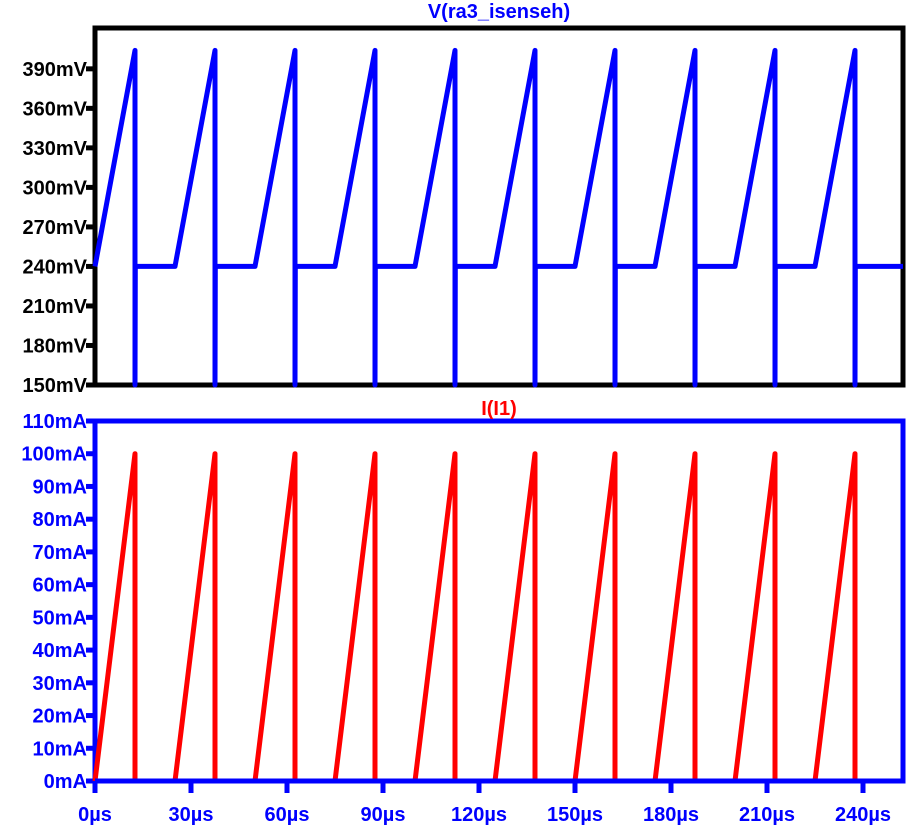 The height and width of the screenshot is (829, 912). What do you see at coordinates (55, 188) in the screenshot?
I see `voltage-y-tick-label: 300mV` at bounding box center [55, 188].